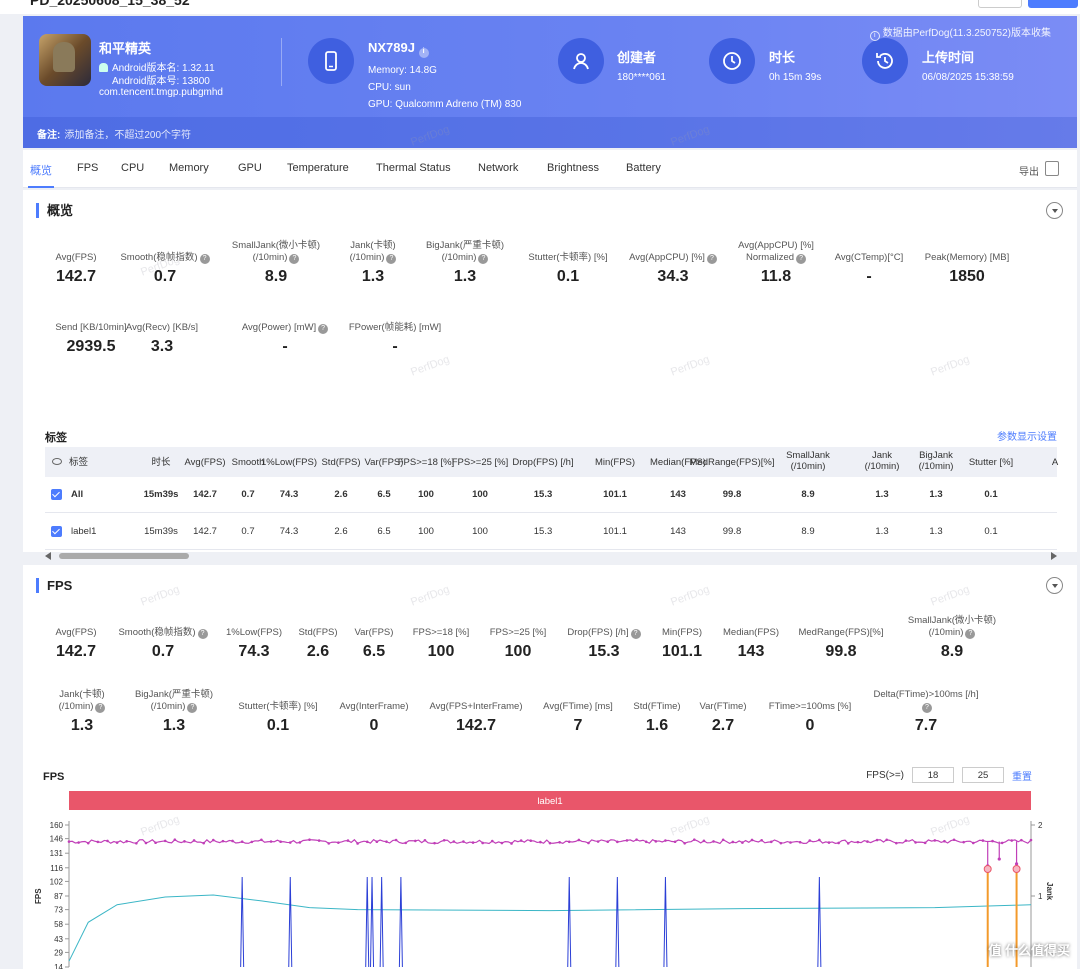  What do you see at coordinates (384, 462) in the screenshot?
I see `table-header-cell: Var(FPS)` at bounding box center [384, 462].